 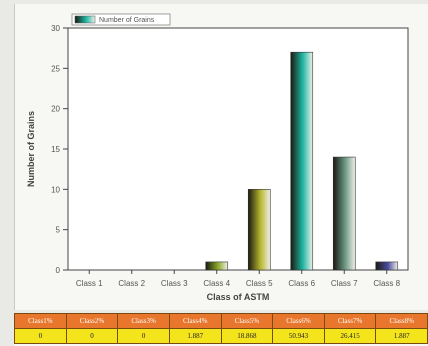 What do you see at coordinates (131, 283) in the screenshot?
I see `x-tick-label: Class 2` at bounding box center [131, 283].